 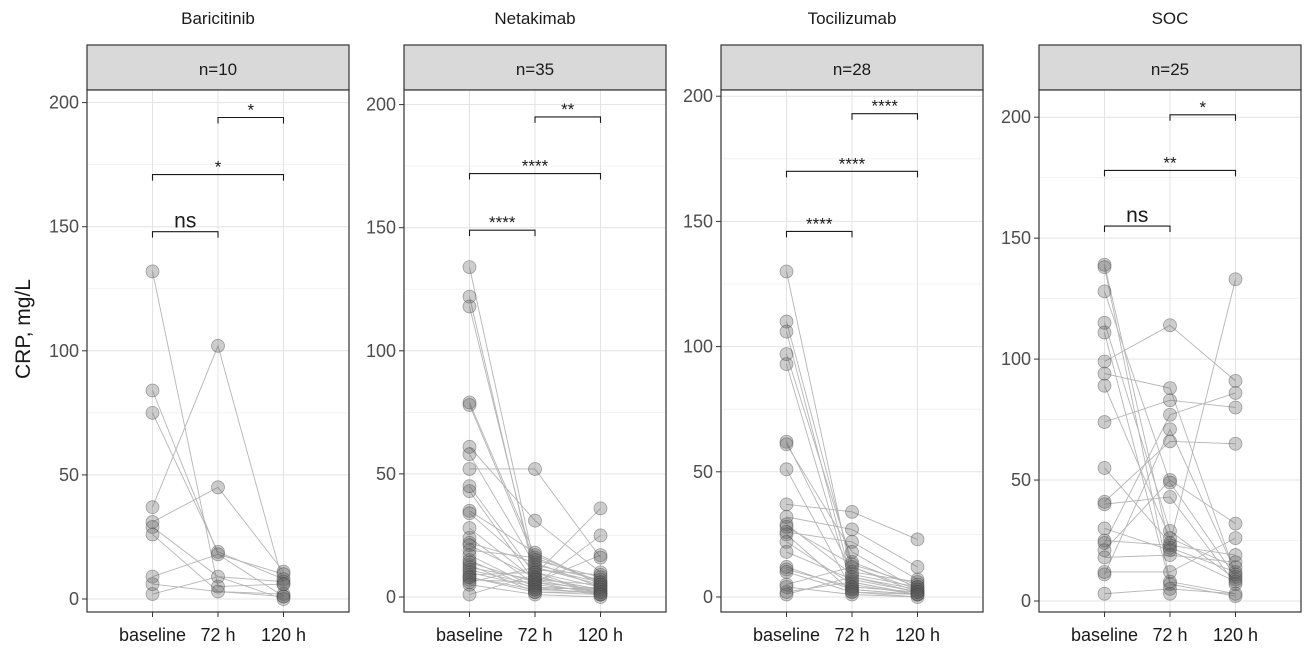 I want to click on facet-strip, so click(x=852, y=67).